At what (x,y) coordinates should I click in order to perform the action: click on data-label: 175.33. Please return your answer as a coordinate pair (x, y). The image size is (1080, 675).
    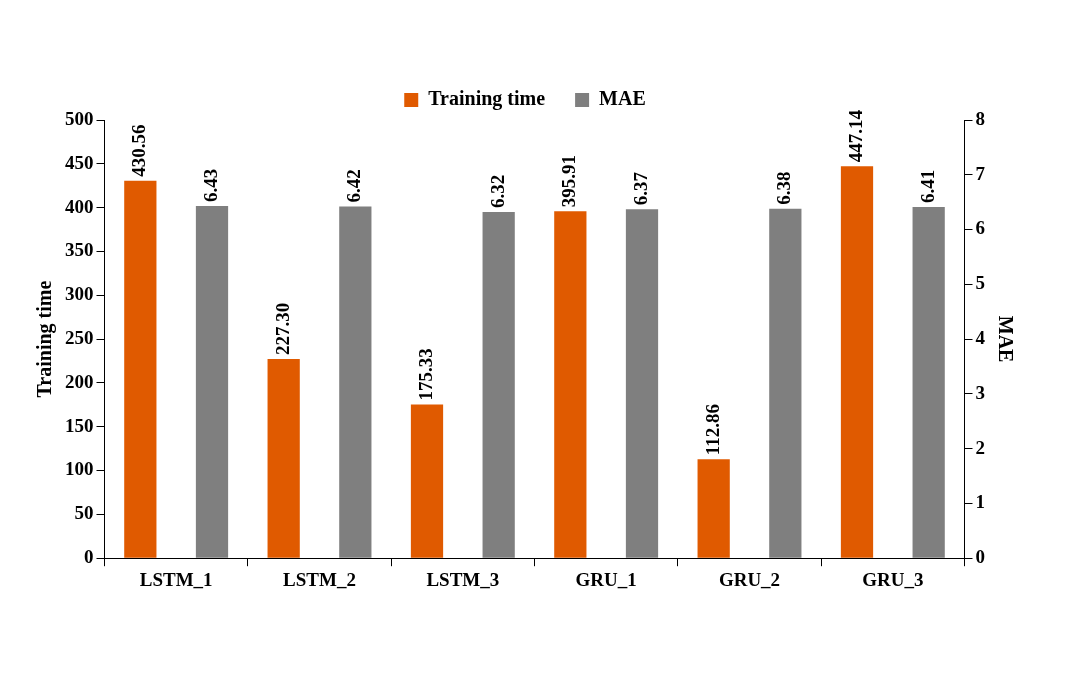
    Looking at the image, I should click on (425, 374).